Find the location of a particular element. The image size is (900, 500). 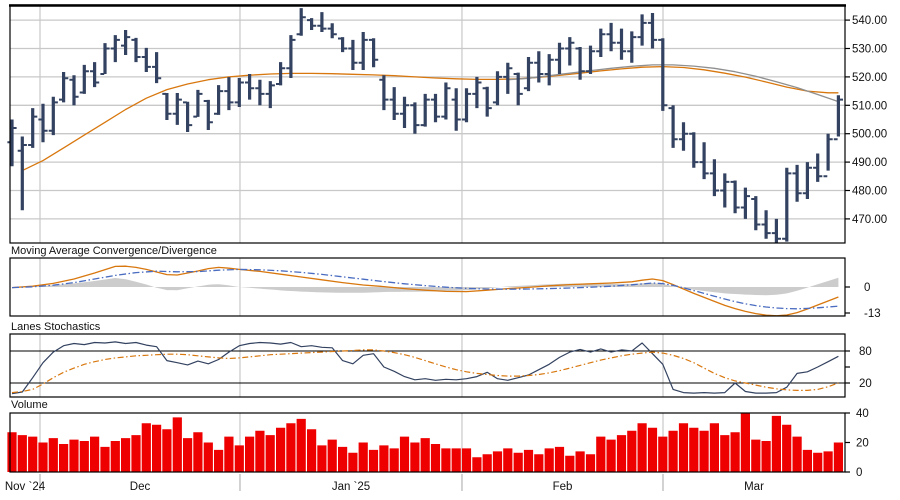

macd-panel: 0 -13 is located at coordinates (445, 288).